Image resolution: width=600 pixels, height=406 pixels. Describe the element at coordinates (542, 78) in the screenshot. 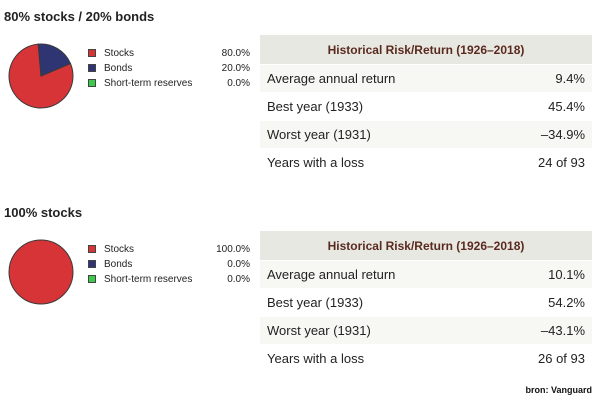

I see `row-value: 9.4%` at that location.